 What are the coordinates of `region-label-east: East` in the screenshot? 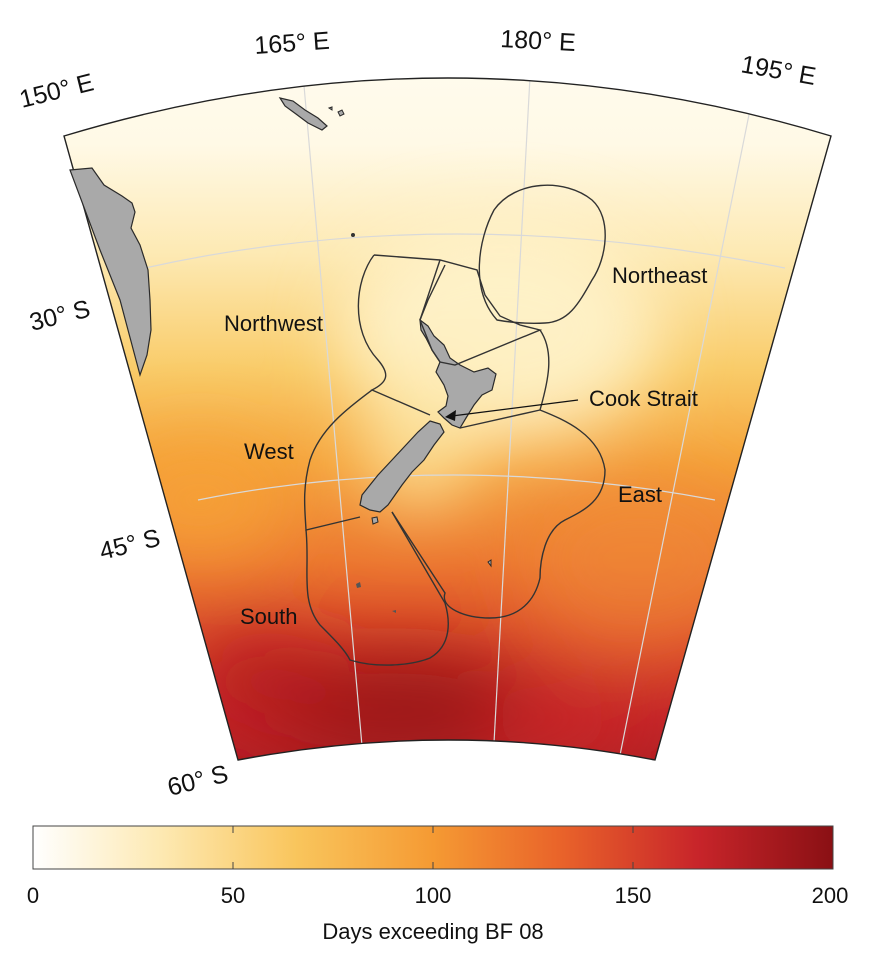 It's located at (640, 494).